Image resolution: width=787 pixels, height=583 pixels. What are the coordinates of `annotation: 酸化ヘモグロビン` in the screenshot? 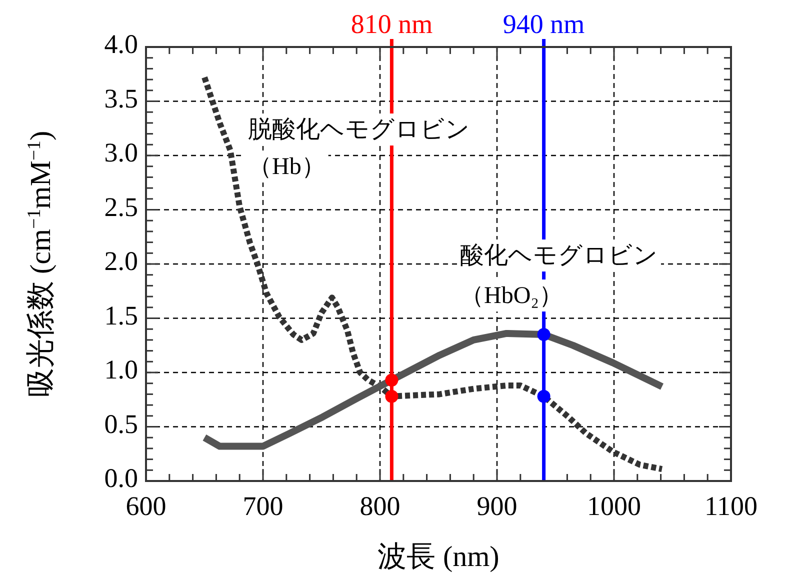 It's located at (559, 255).